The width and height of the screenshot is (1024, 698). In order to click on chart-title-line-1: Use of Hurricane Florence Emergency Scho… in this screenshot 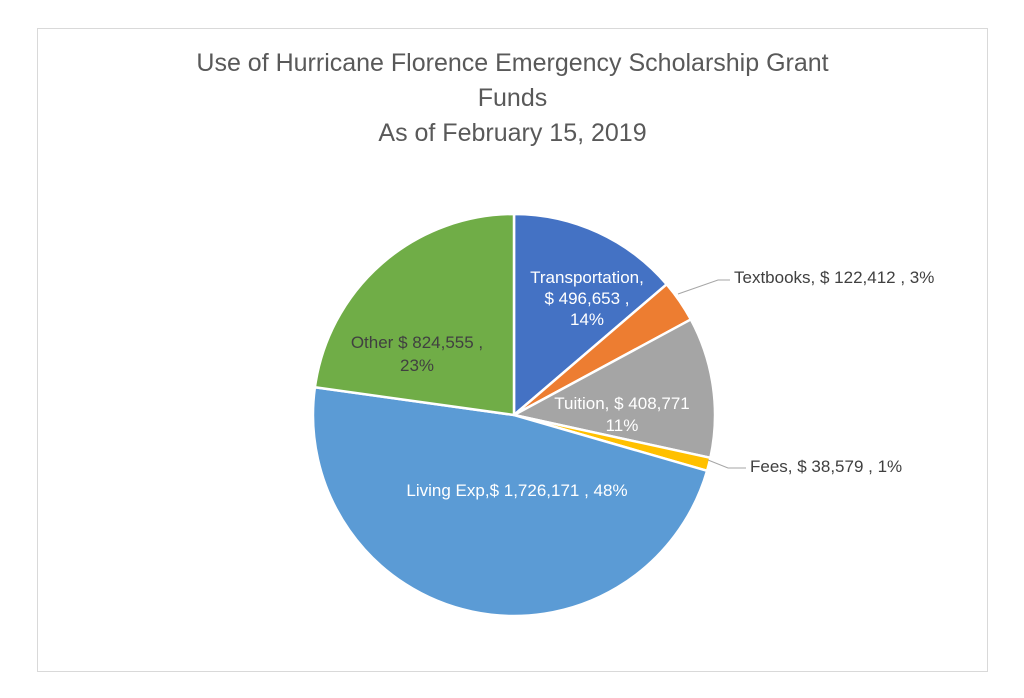, I will do `click(512, 63)`.